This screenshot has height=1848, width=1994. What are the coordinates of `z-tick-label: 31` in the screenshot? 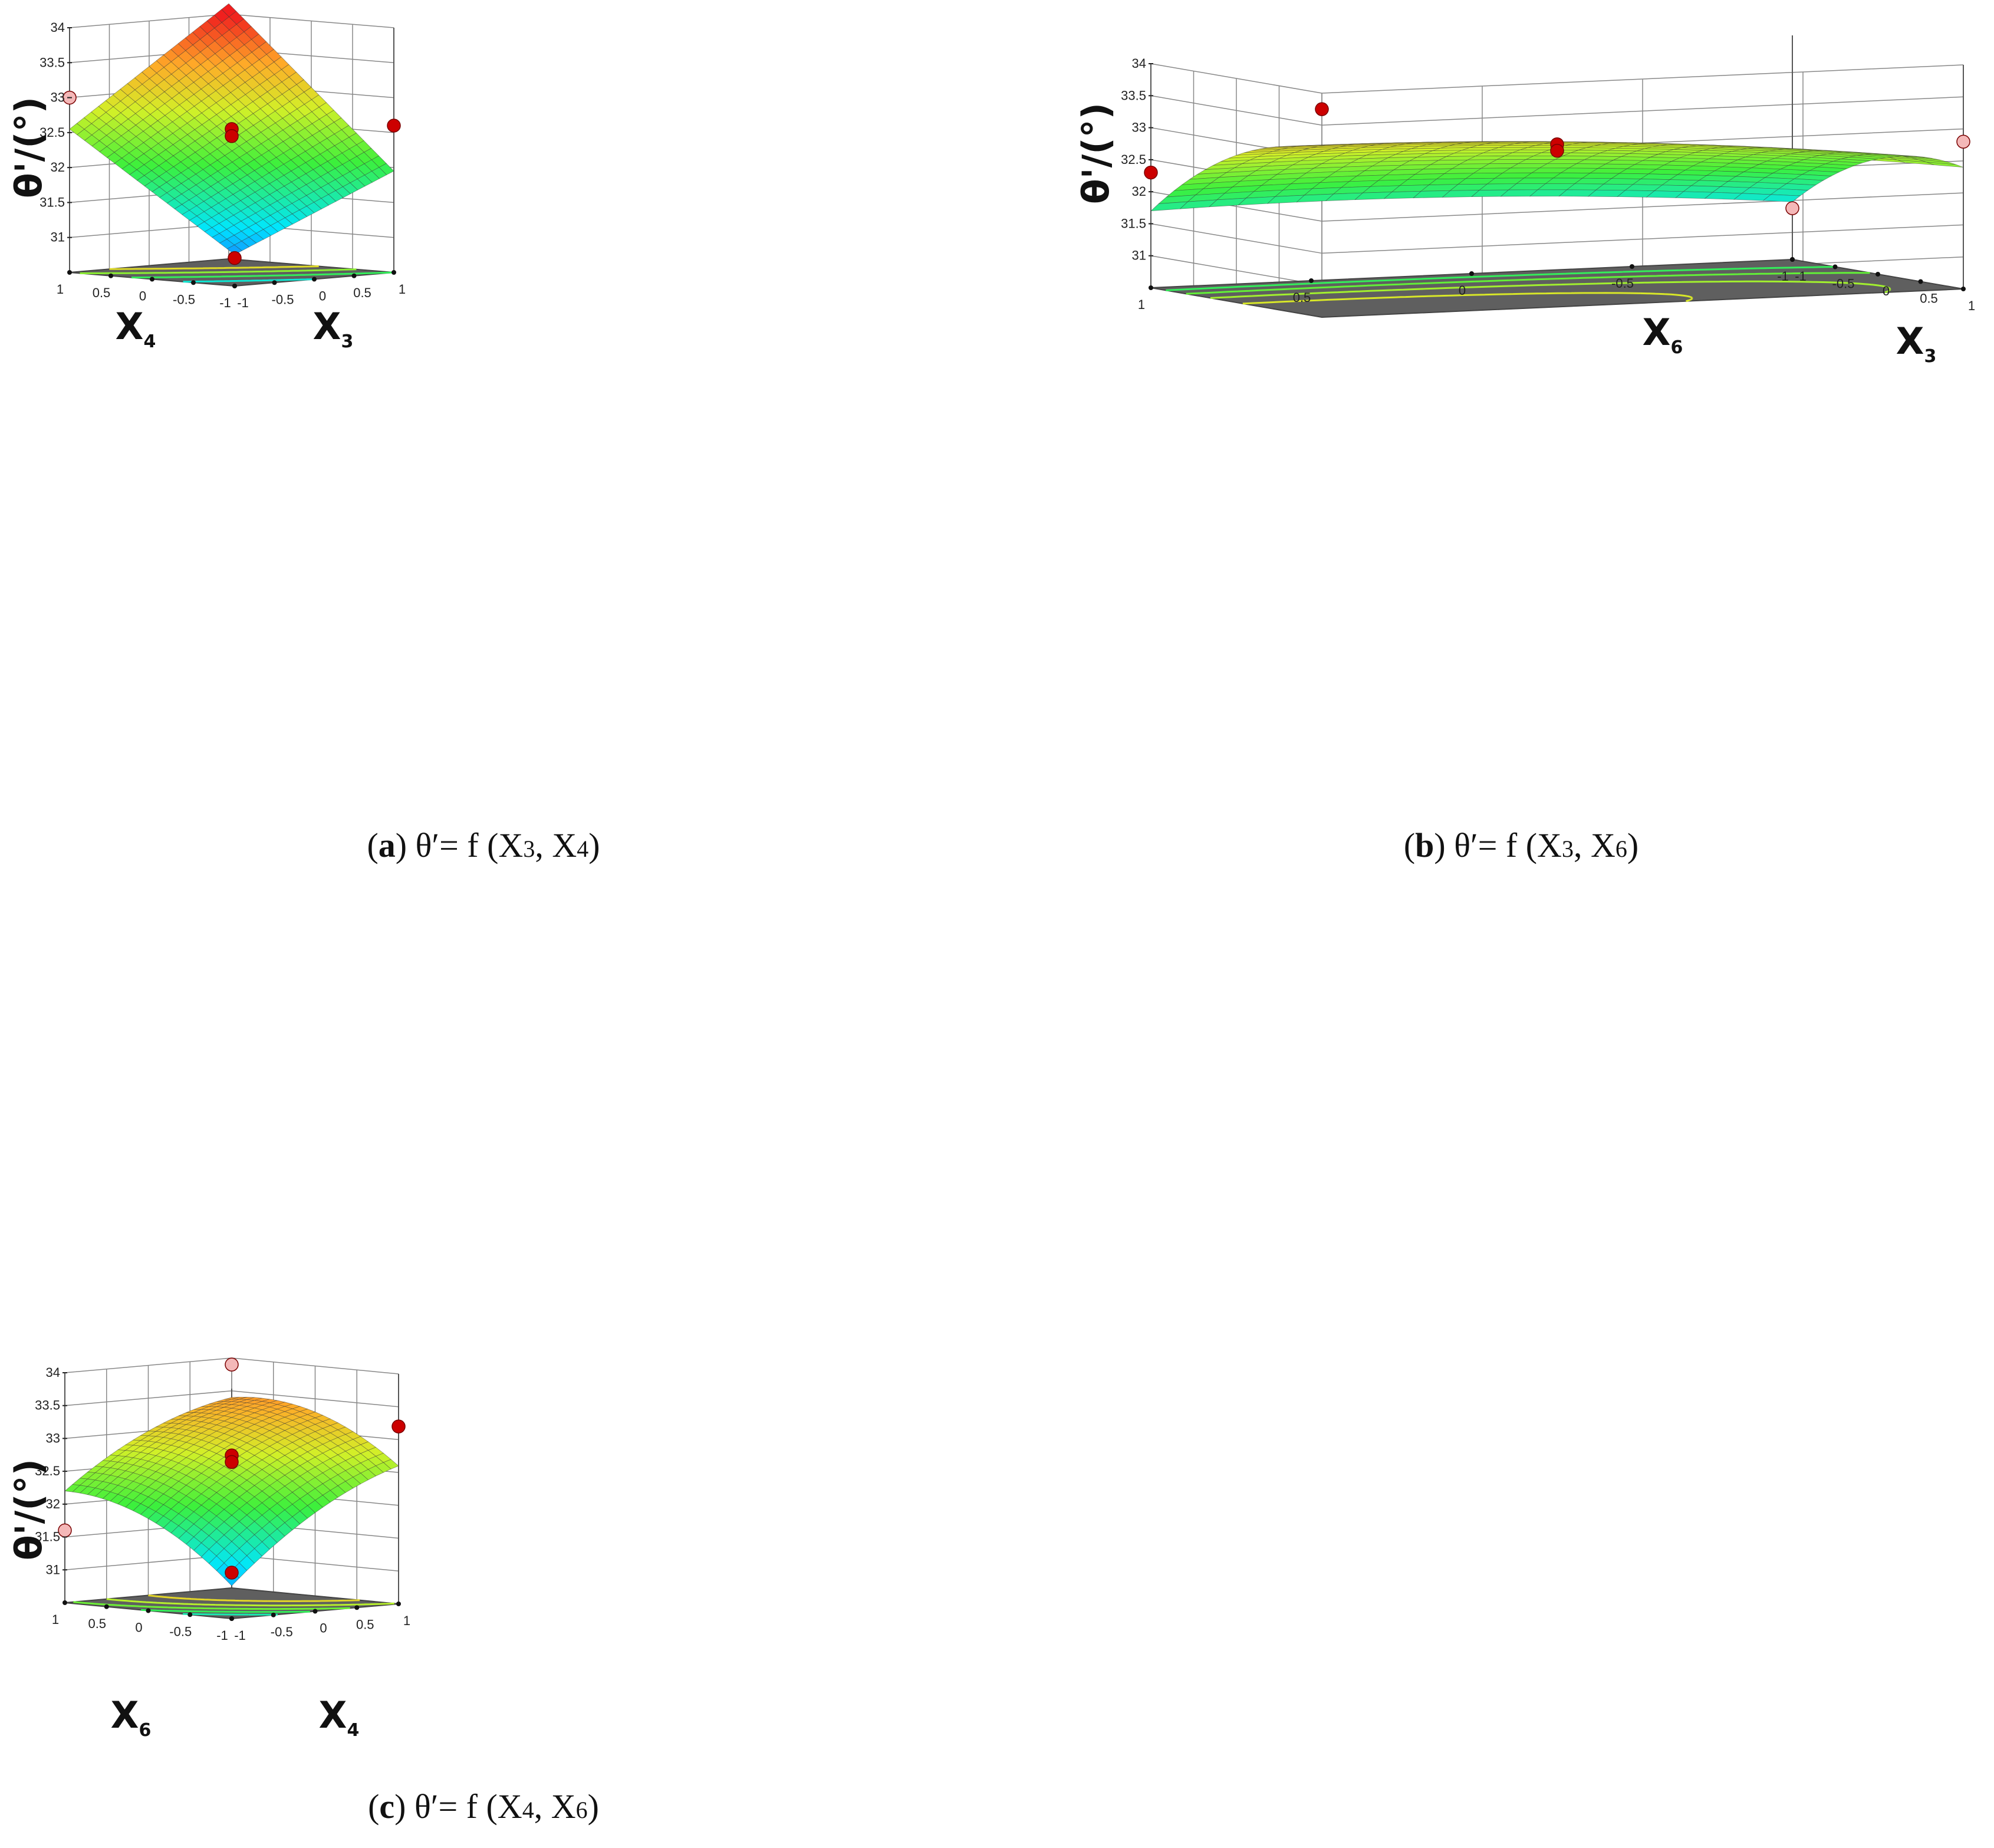 It's located at (58, 237).